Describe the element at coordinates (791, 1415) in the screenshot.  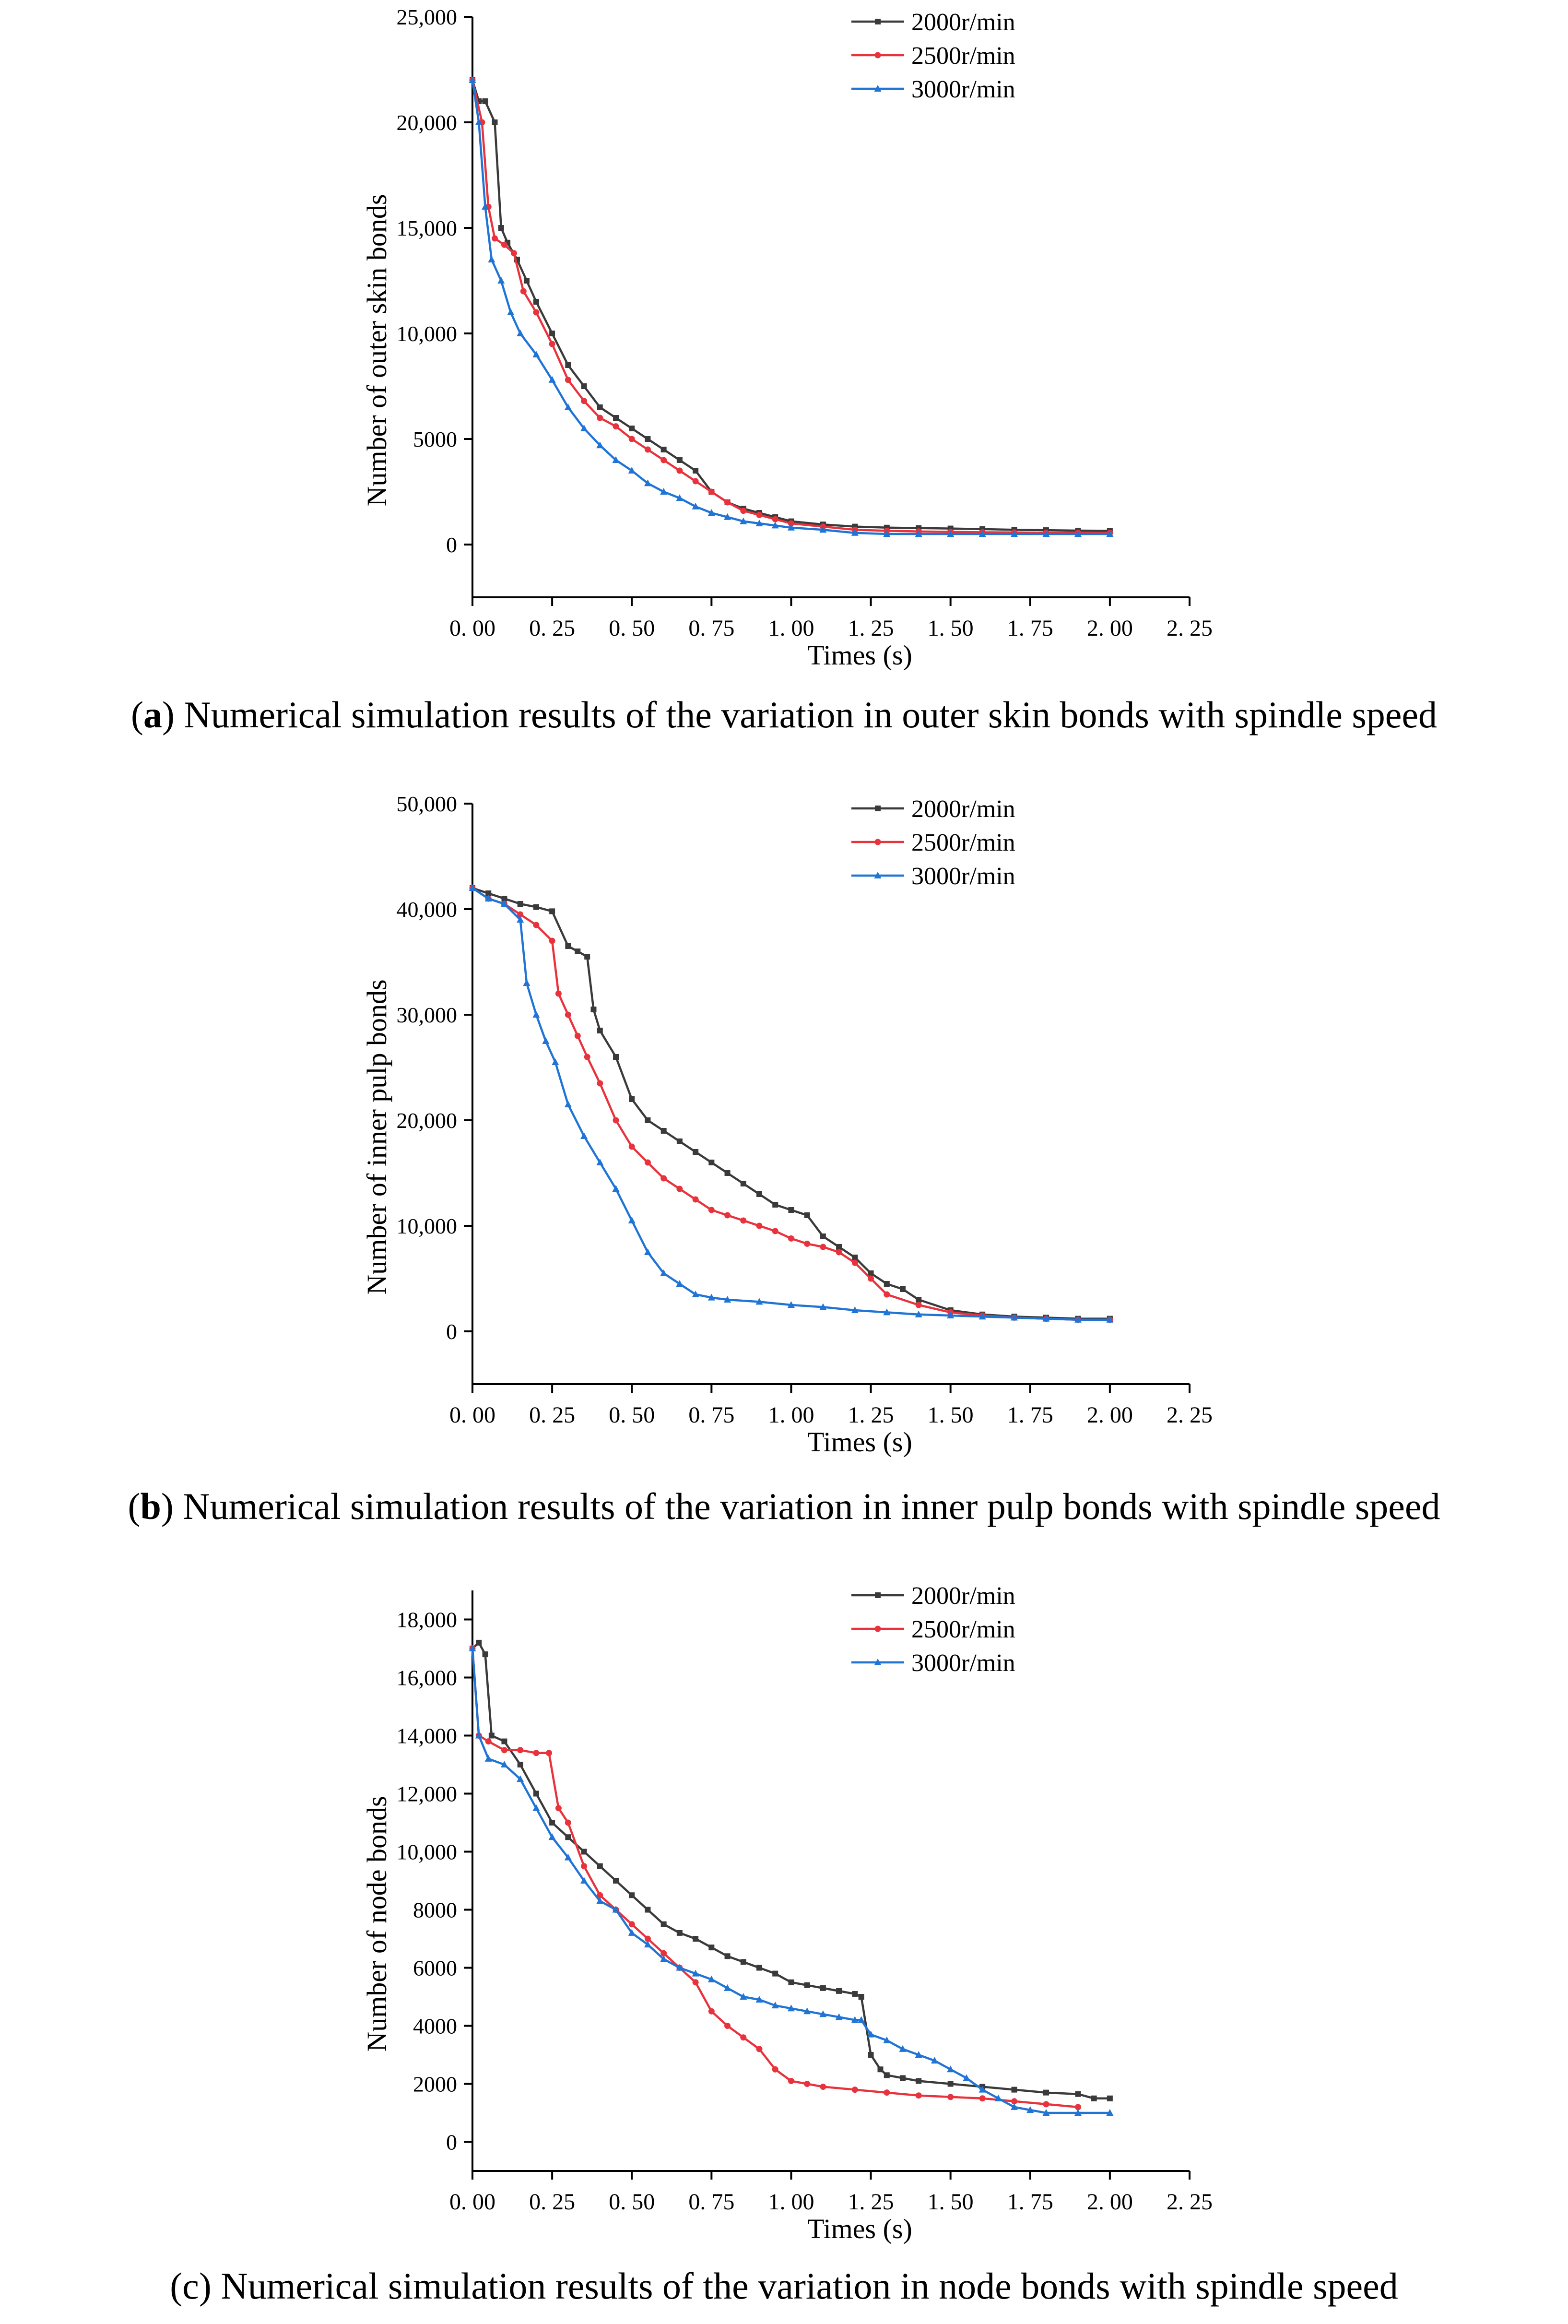
I see `chart-b-x-tick-label: 1. 00` at that location.